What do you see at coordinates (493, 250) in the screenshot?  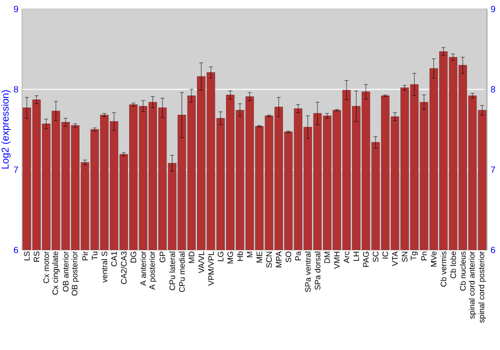 I see `y2-tick-label: 6` at bounding box center [493, 250].